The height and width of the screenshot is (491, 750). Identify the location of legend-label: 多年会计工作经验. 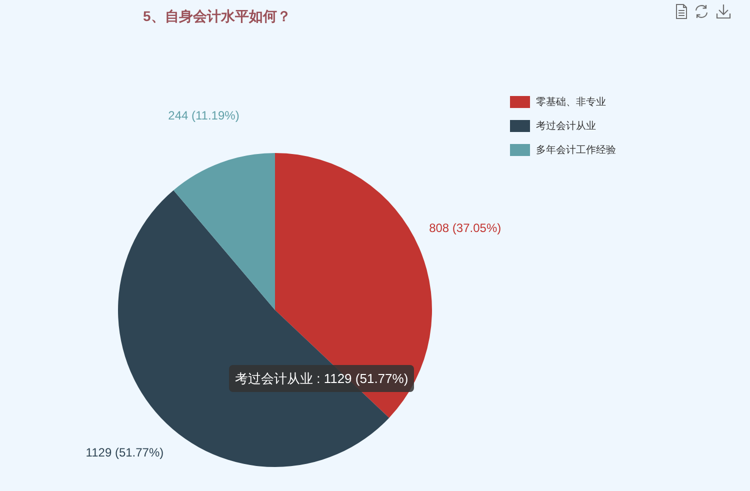
(576, 150).